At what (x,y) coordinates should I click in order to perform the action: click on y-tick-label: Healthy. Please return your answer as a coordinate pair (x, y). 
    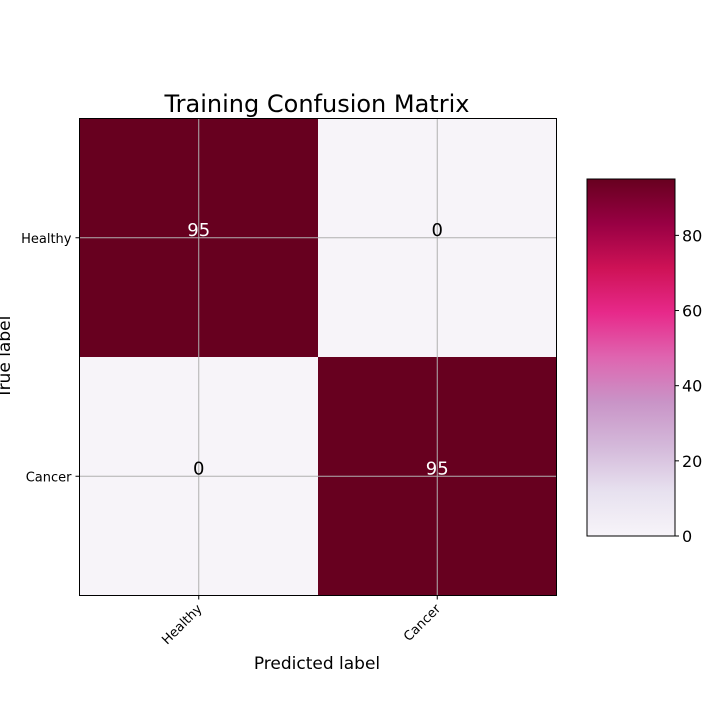
    Looking at the image, I should click on (46, 239).